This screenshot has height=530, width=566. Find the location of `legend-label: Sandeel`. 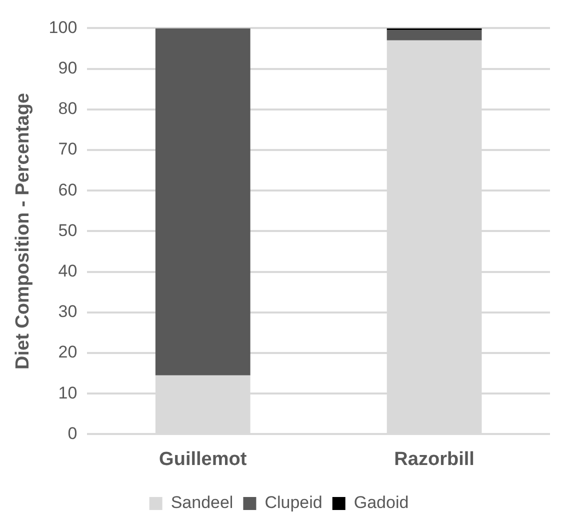

legend-label: Sandeel is located at coordinates (202, 502).